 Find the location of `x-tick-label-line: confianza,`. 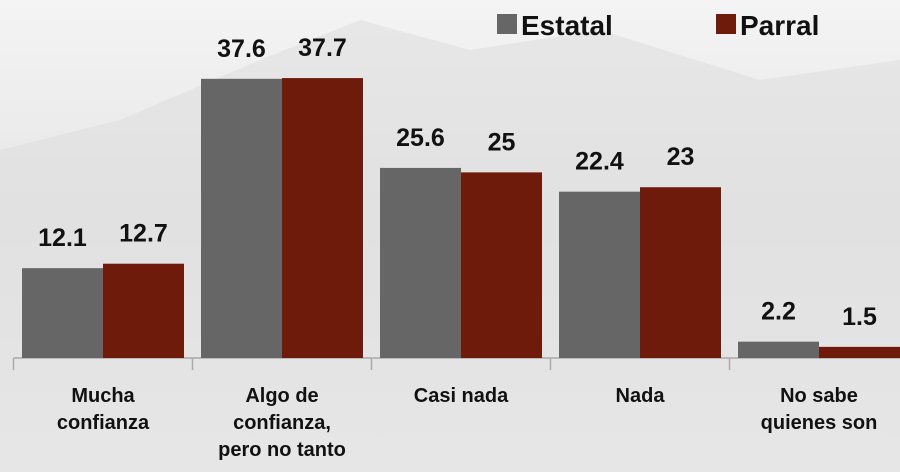

x-tick-label-line: confianza, is located at coordinates (282, 423).